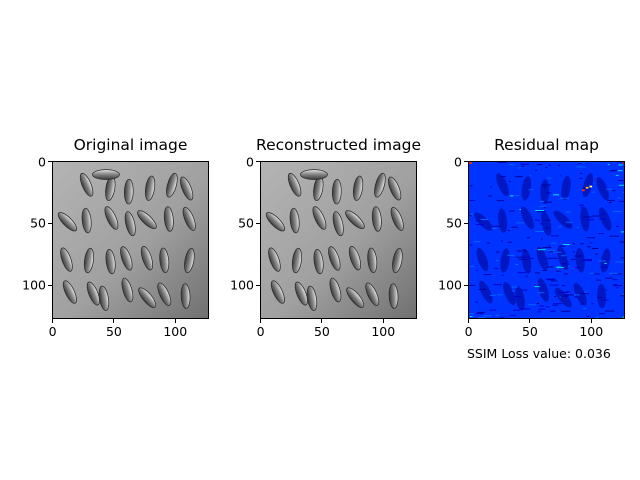 The image size is (640, 480). What do you see at coordinates (546, 145) in the screenshot?
I see `subplot-title: Residual map` at bounding box center [546, 145].